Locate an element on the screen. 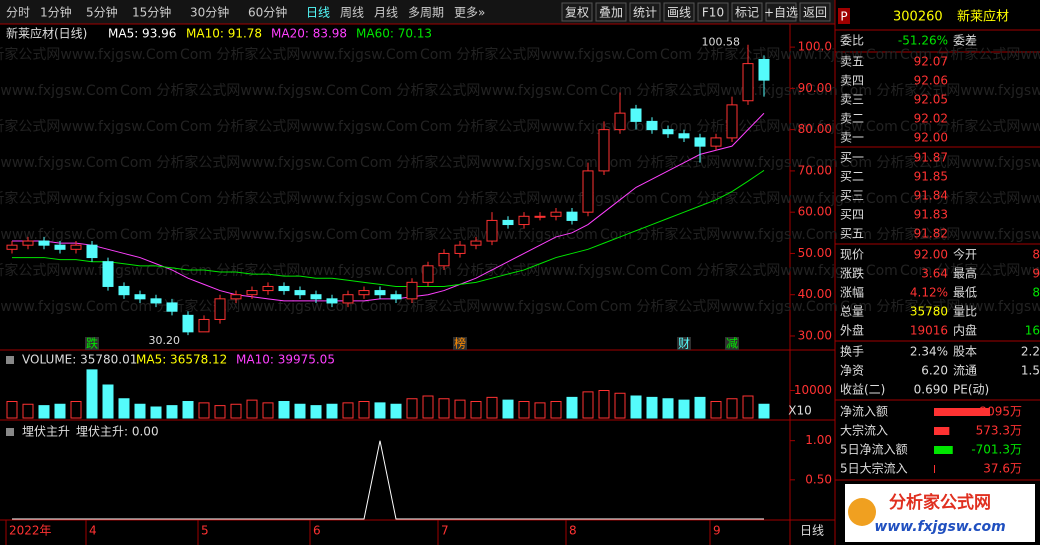 The image size is (1040, 545). bid-price: 91.87 is located at coordinates (931, 158).